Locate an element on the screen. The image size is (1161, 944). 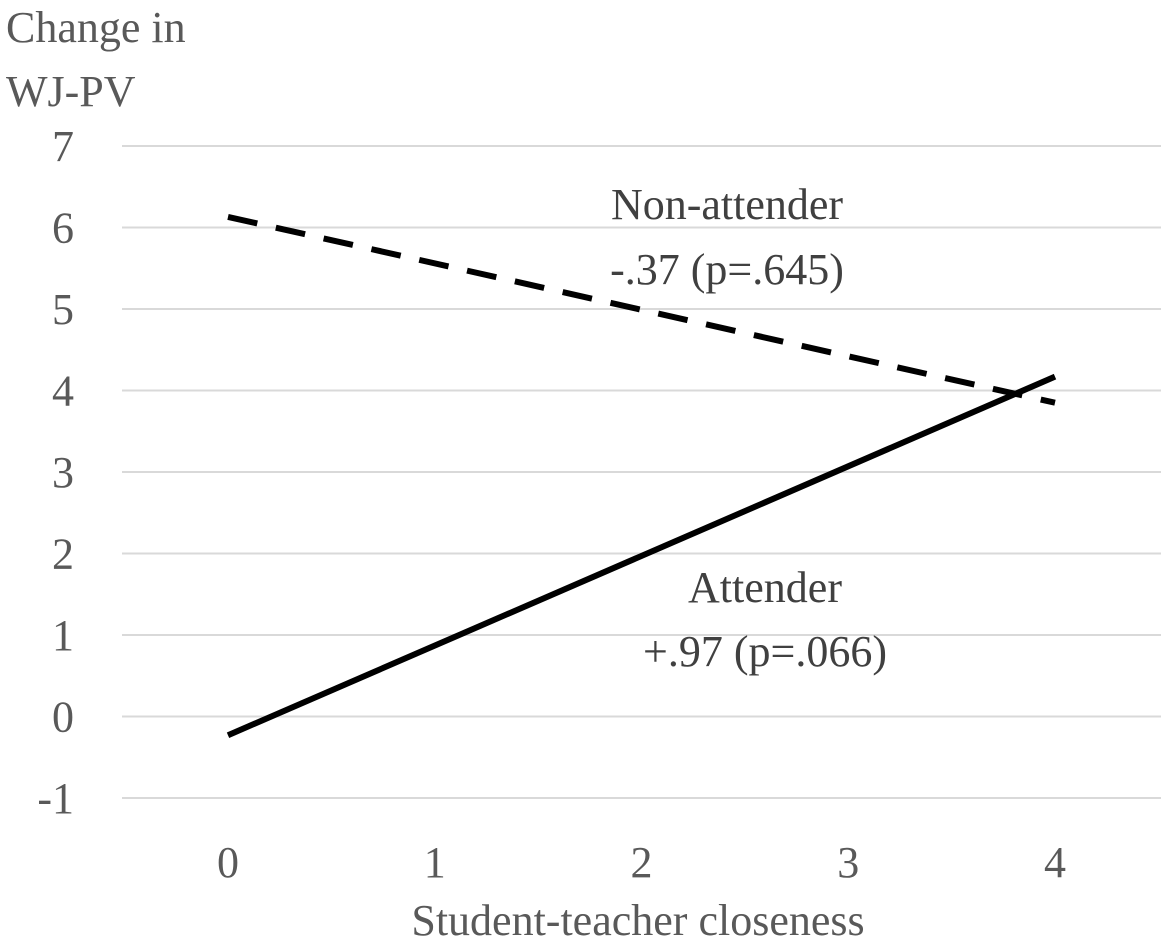
annotation-non-attender-name: Non-attender is located at coordinates (727, 204).